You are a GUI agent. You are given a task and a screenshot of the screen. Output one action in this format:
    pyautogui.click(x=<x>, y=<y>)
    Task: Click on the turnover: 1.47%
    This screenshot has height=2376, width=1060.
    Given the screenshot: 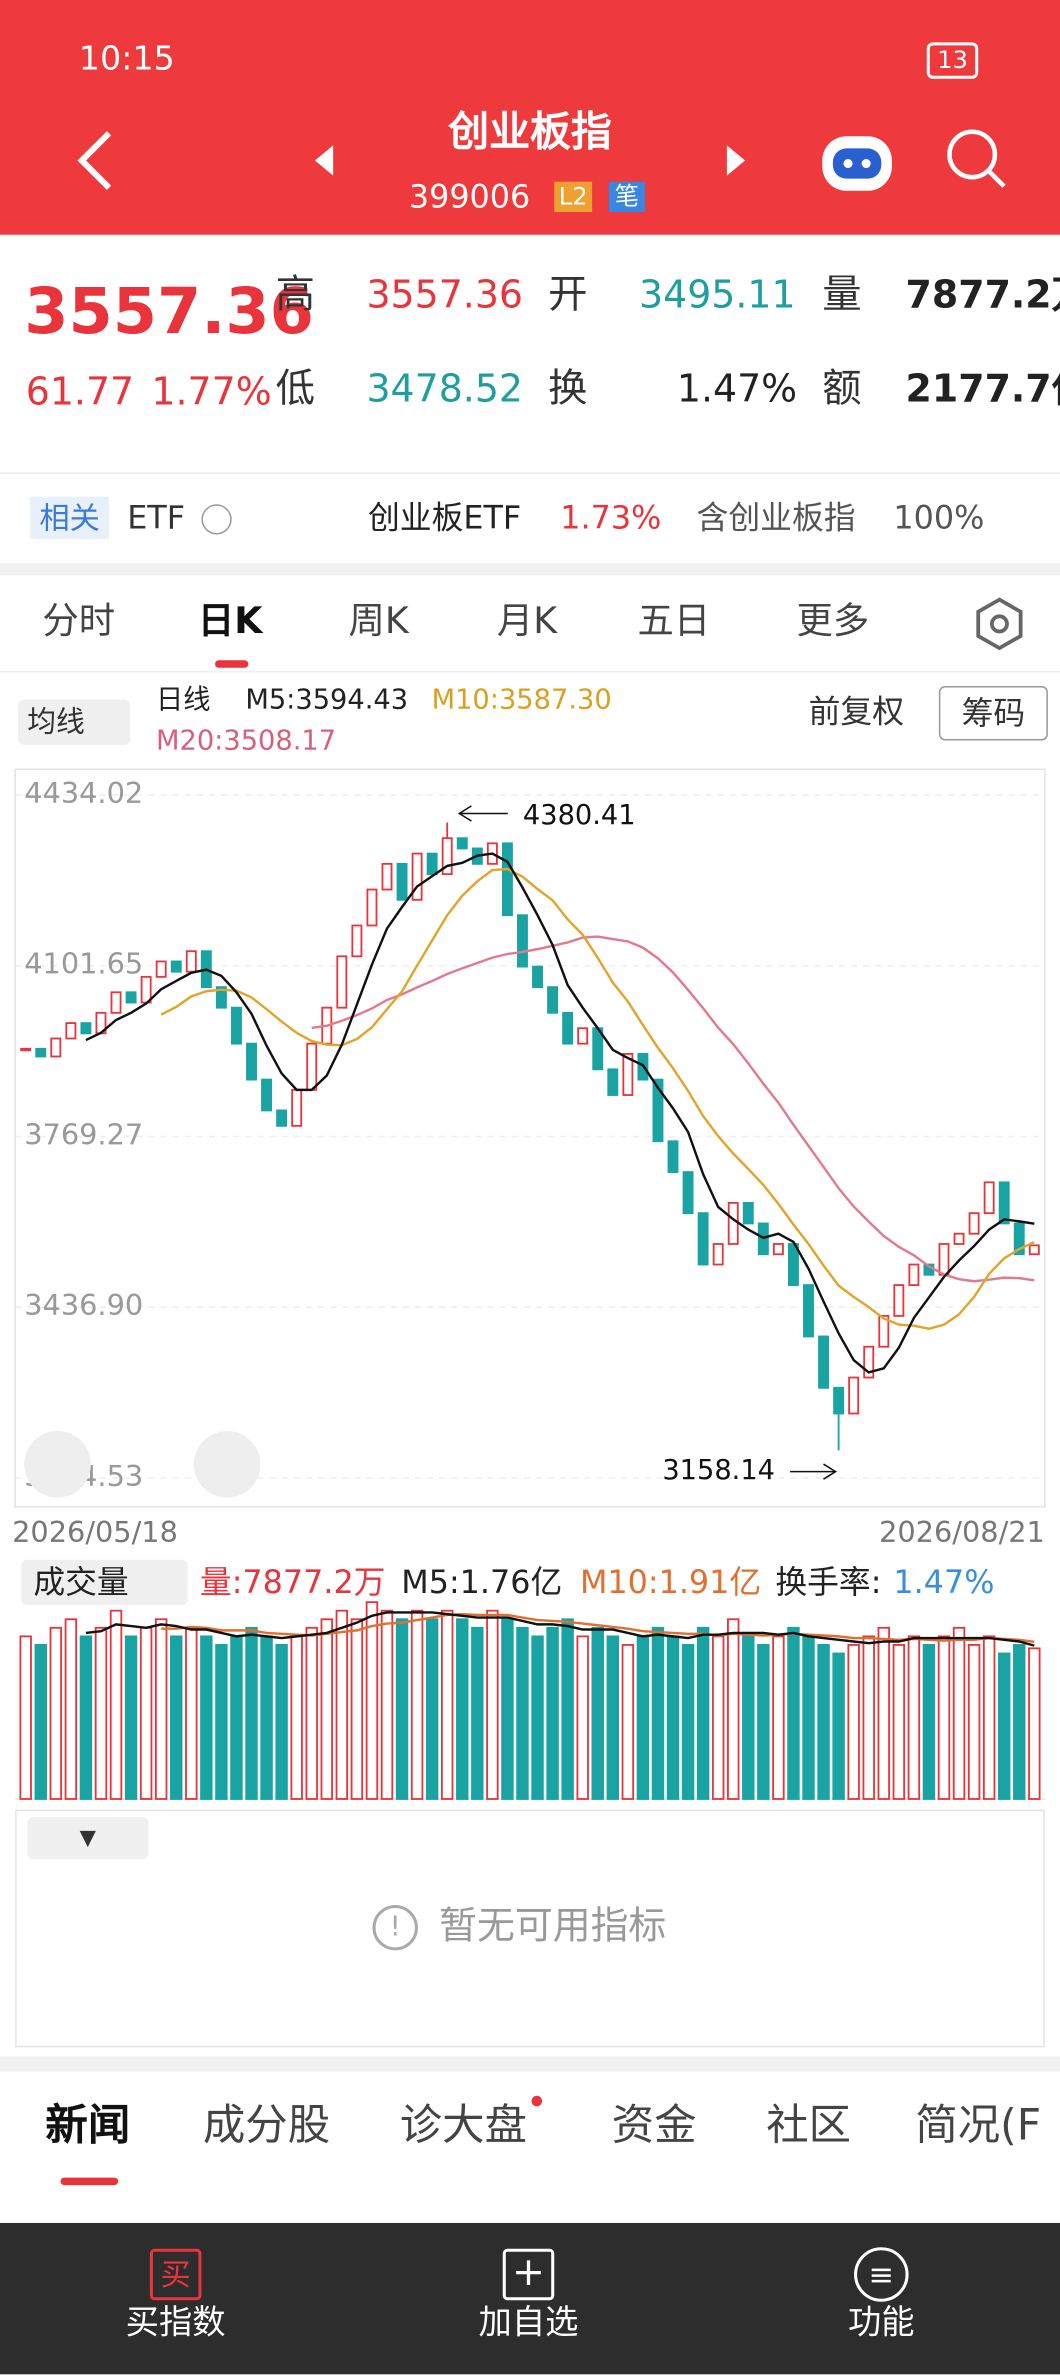 What is the action you would take?
    pyautogui.click(x=944, y=1582)
    